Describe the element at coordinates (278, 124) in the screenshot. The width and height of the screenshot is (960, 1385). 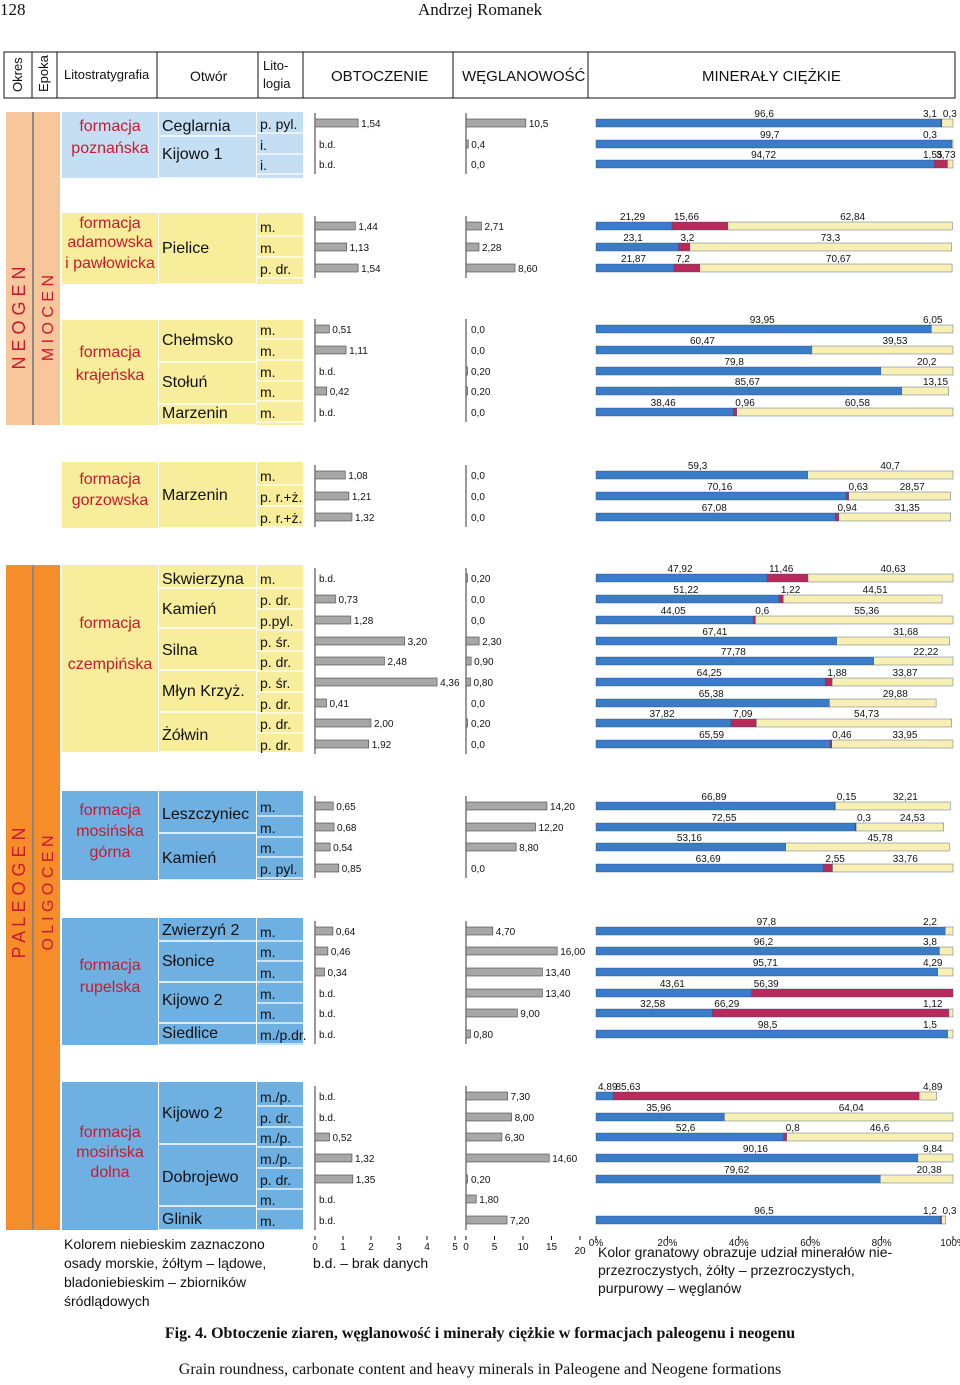
I see `lithology-label: p. pyl.` at that location.